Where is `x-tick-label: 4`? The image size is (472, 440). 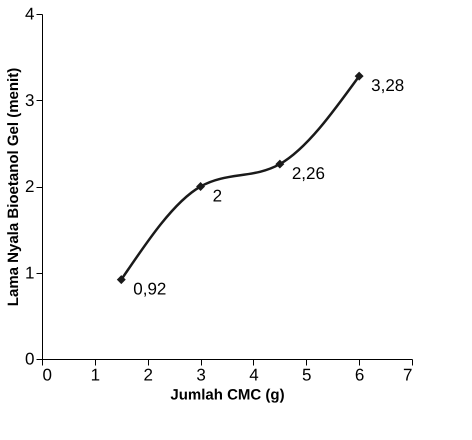
x-tick-label: 4 is located at coordinates (254, 375).